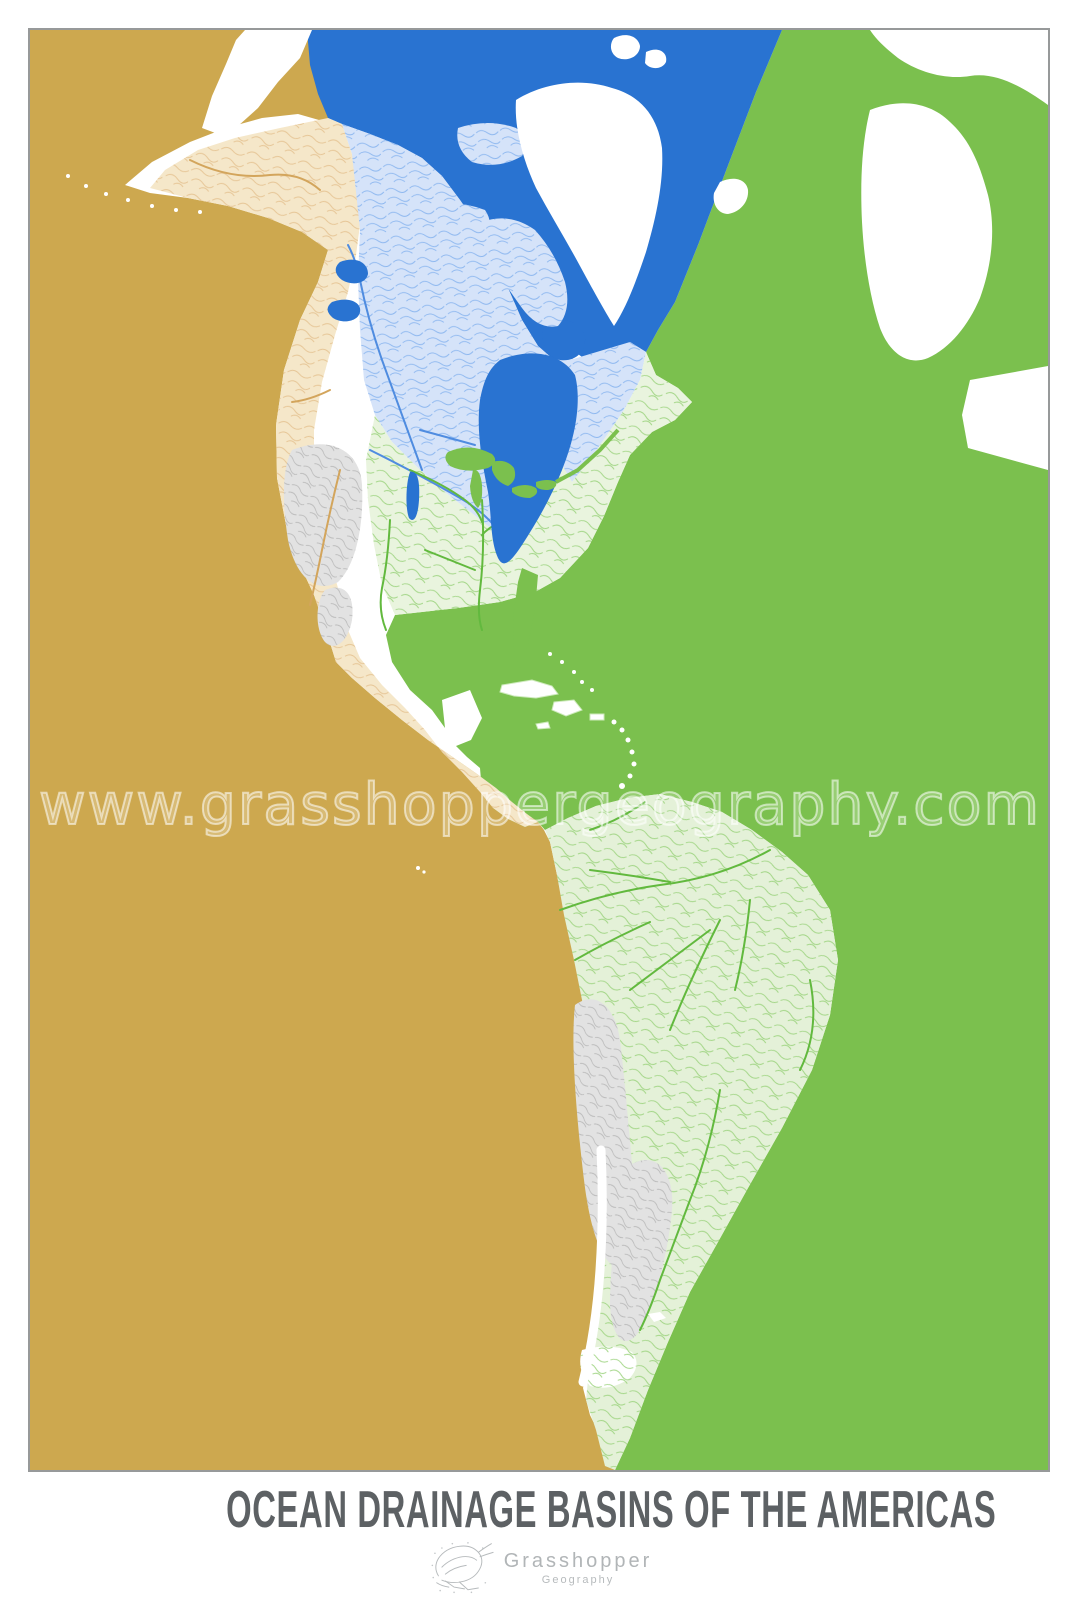  Describe the element at coordinates (543, 725) in the screenshot. I see `jamaica` at that location.